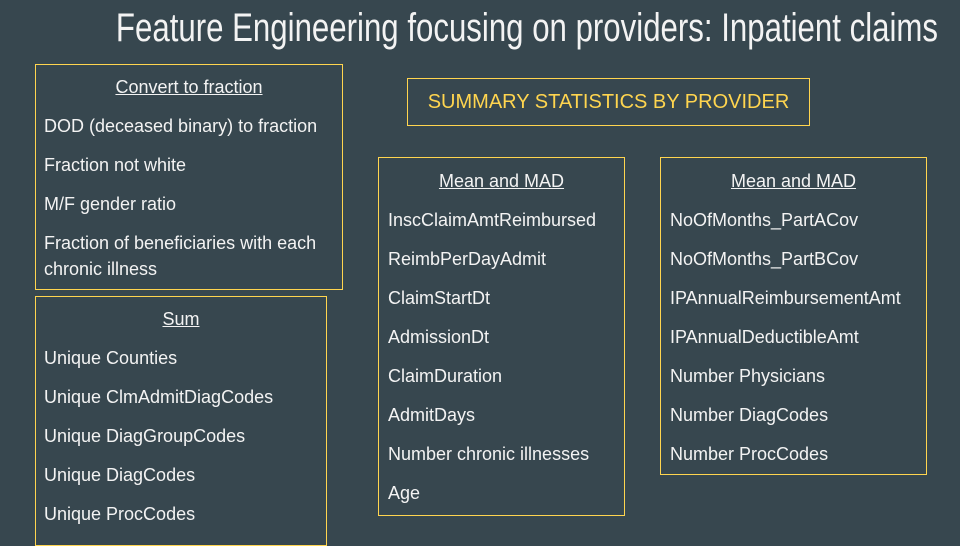 Image resolution: width=960 pixels, height=546 pixels. What do you see at coordinates (181, 126) in the screenshot?
I see `list-item: DOD (deceased binary) to fraction` at bounding box center [181, 126].